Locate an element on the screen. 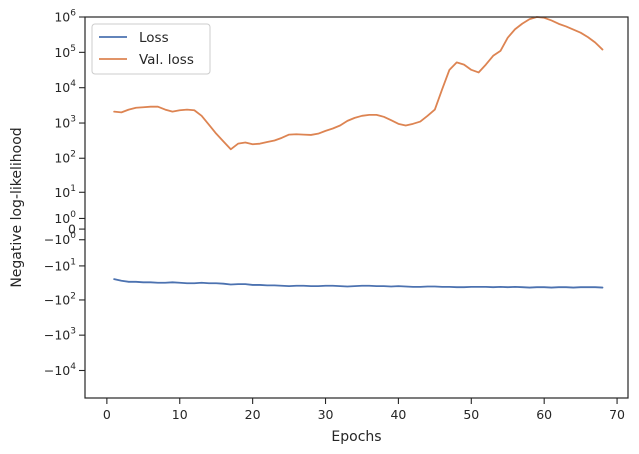  y-axis-title: Negative log-likelihood is located at coordinates (17, 207).